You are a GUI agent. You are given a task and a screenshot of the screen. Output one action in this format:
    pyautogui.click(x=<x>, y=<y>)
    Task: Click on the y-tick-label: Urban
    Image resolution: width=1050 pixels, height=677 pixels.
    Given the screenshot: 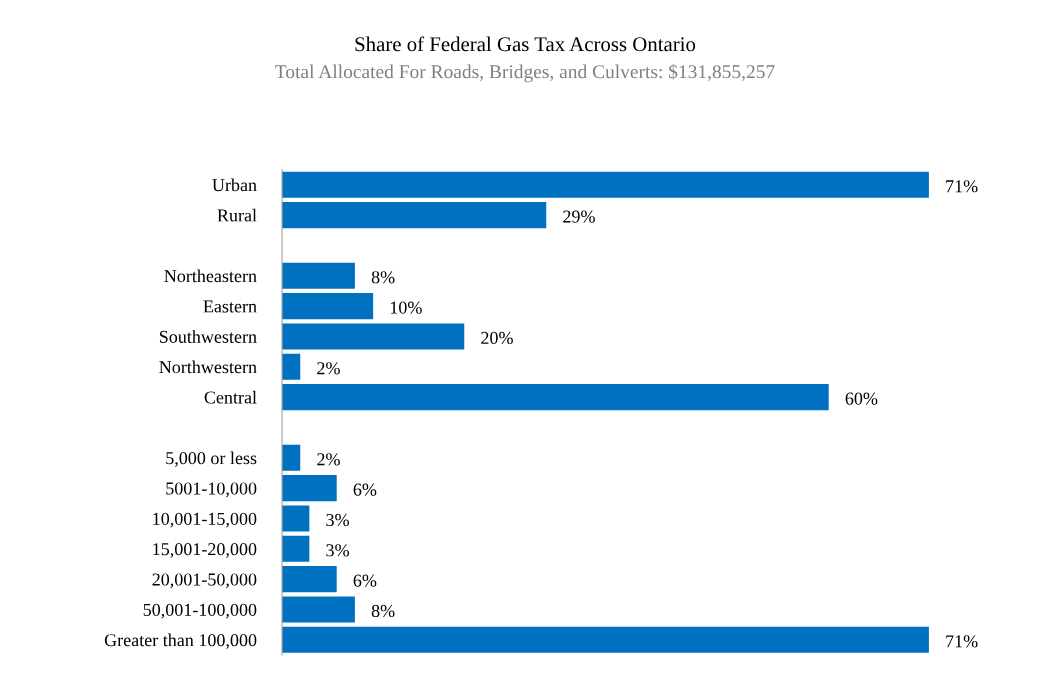 What is the action you would take?
    pyautogui.click(x=234, y=185)
    